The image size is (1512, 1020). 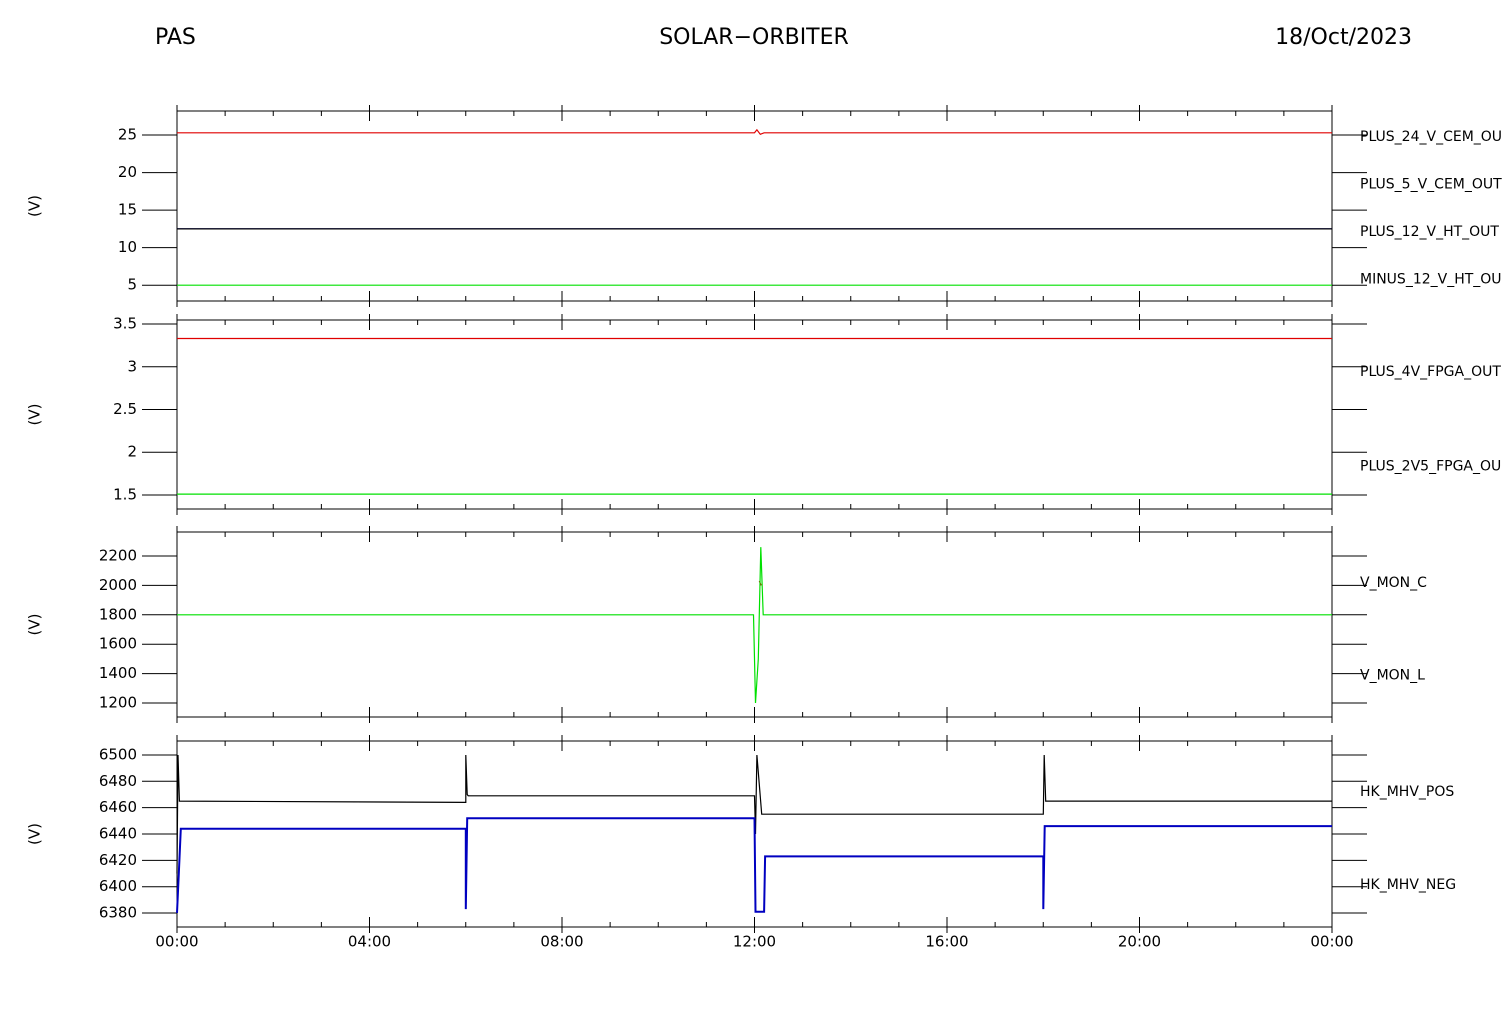 I want to click on y-tick-label: 1.5, so click(x=125, y=494).